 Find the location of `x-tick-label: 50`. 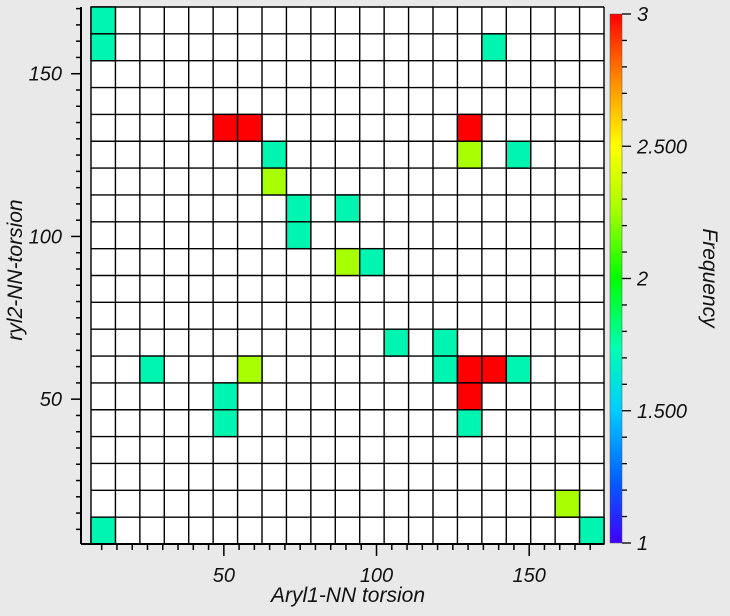

x-tick-label: 50 is located at coordinates (224, 576).